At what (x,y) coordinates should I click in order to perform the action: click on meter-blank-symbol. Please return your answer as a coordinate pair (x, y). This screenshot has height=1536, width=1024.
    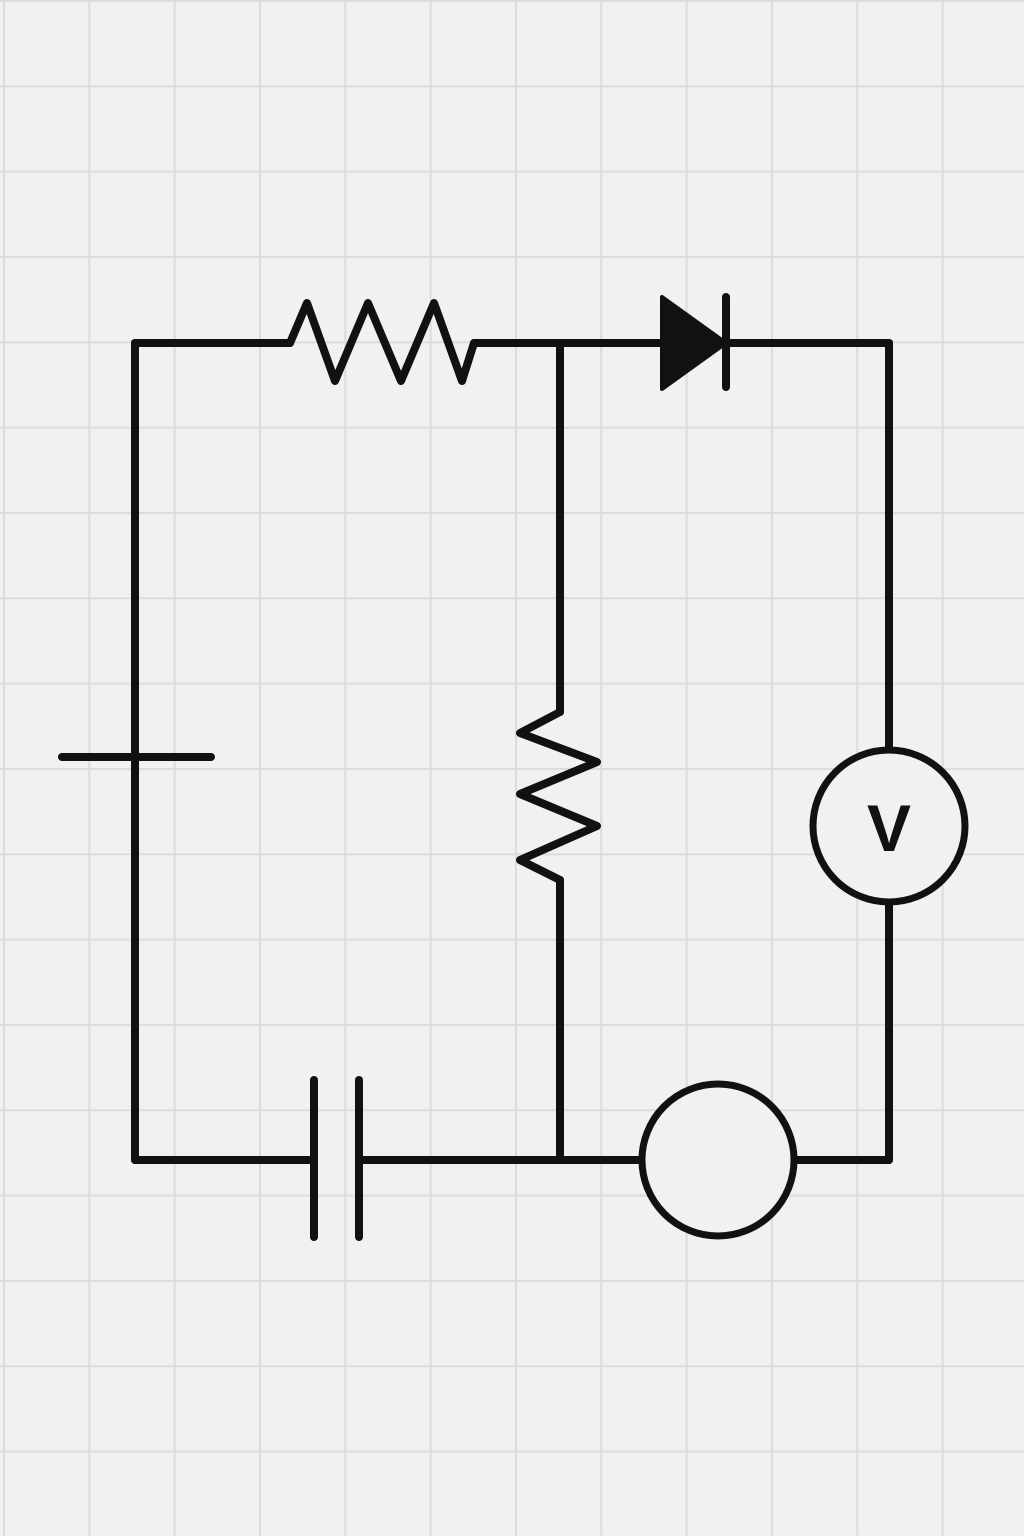
    Looking at the image, I should click on (718, 1160).